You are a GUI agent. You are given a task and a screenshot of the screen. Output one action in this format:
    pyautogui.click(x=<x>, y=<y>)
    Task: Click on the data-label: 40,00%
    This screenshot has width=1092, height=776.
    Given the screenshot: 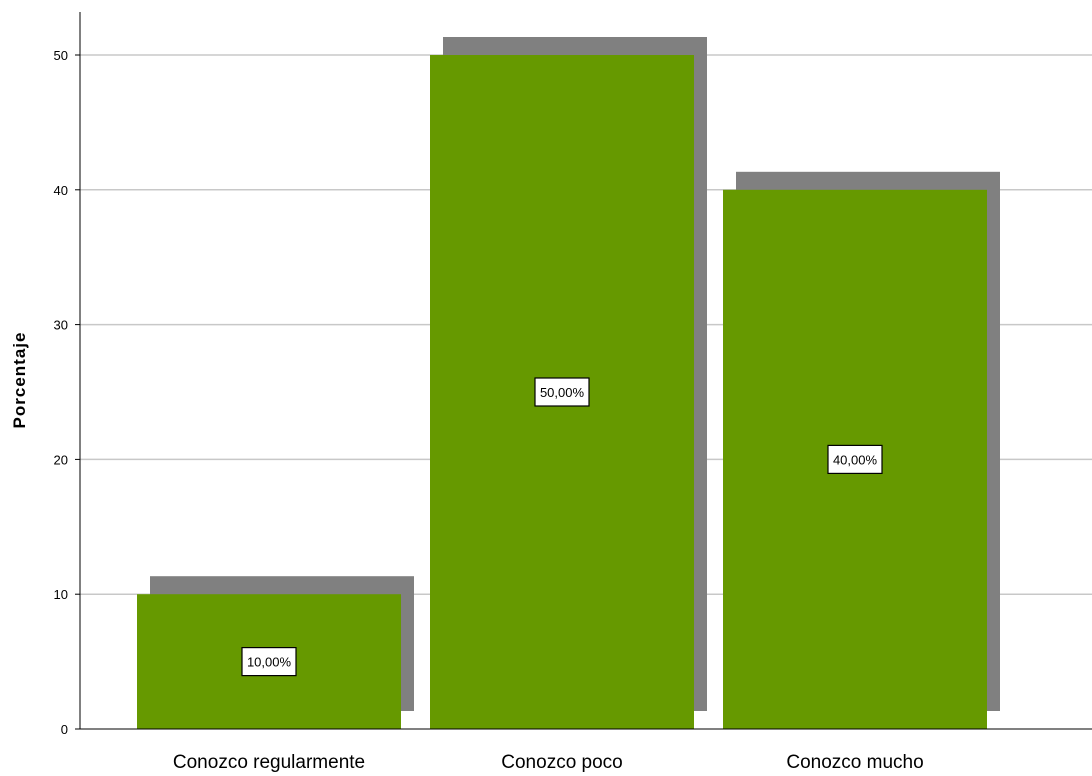 What is the action you would take?
    pyautogui.click(x=855, y=459)
    